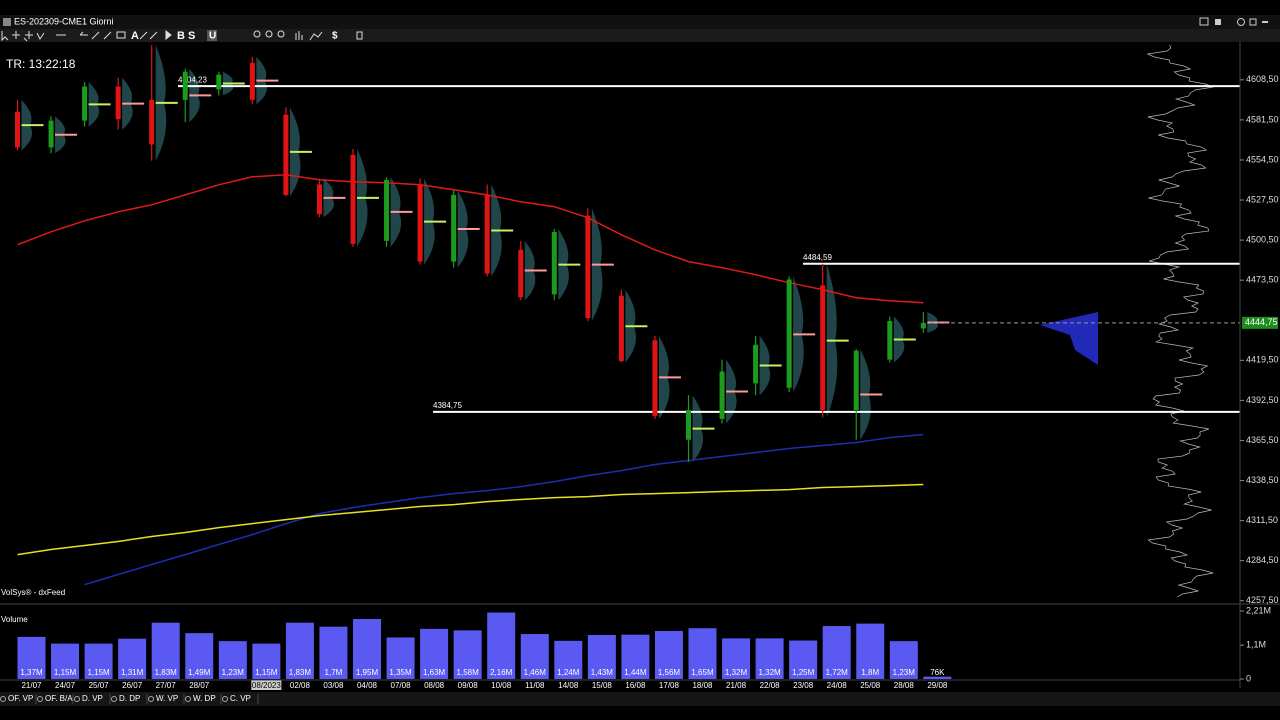 Image resolution: width=1280 pixels, height=720 pixels. Describe the element at coordinates (191, 36) in the screenshot. I see `tool-letter: S` at that location.